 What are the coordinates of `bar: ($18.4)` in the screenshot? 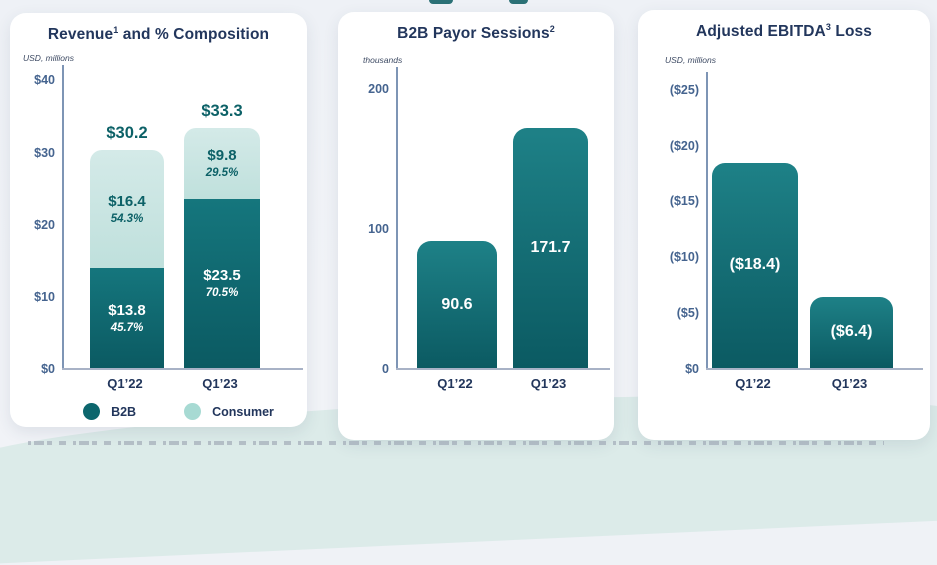 It's located at (755, 265).